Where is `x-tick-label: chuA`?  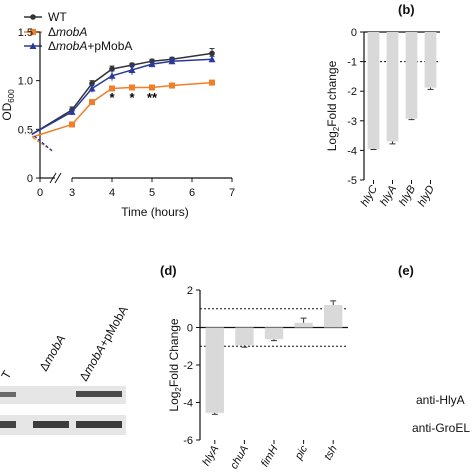 x-tick-label: chuA is located at coordinates (239, 458).